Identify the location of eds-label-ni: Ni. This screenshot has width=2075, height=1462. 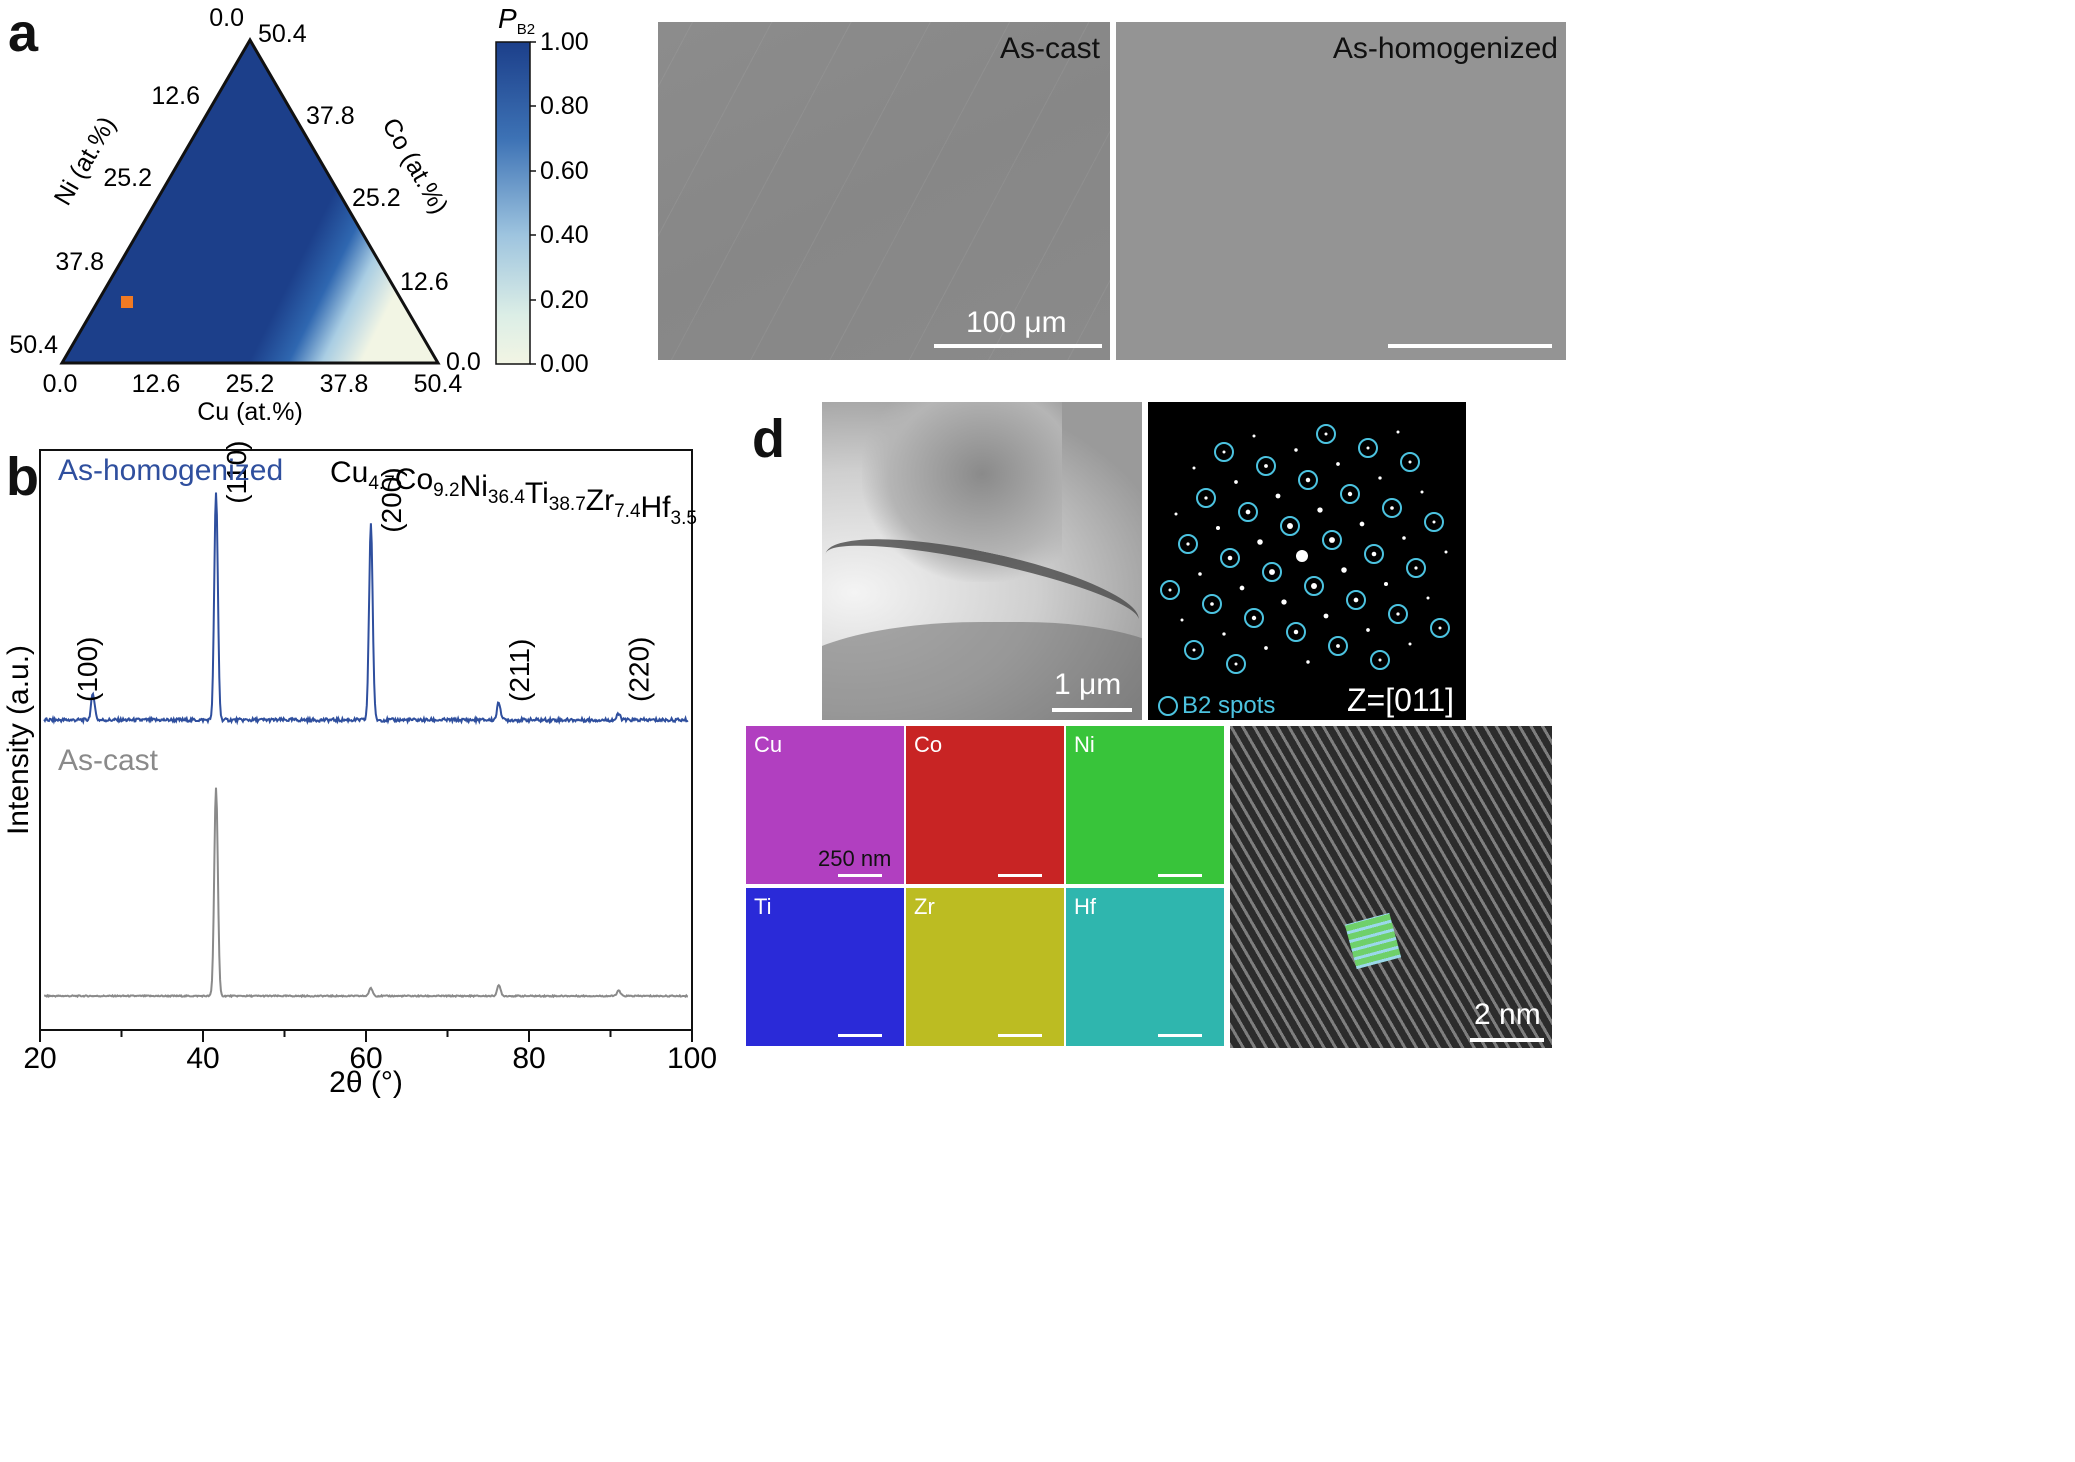
(1084, 744).